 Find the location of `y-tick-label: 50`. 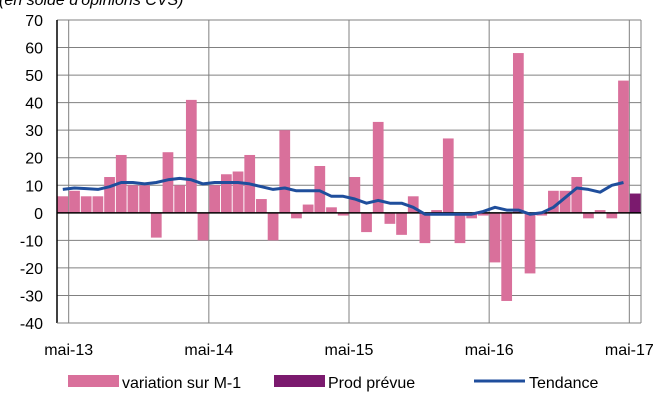

y-tick-label: 50 is located at coordinates (34, 76).